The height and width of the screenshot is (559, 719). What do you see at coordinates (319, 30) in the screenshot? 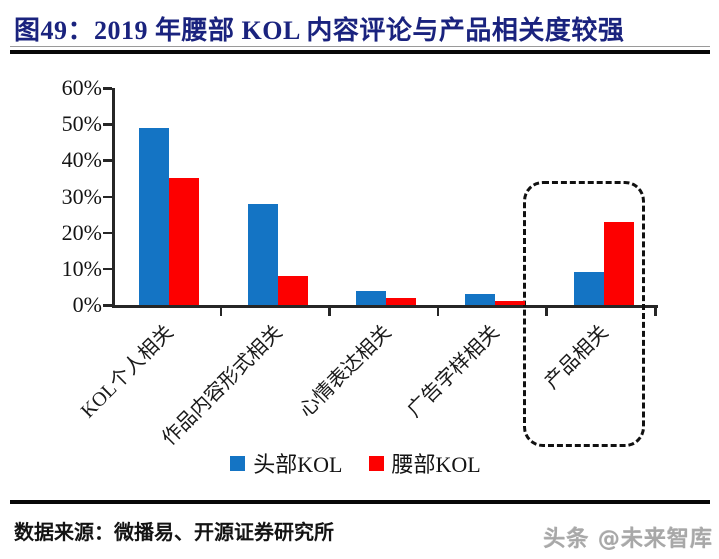
I see `figure-title: 图49：2019 年腰部 KOL 内容评论与产品相关度较强` at bounding box center [319, 30].